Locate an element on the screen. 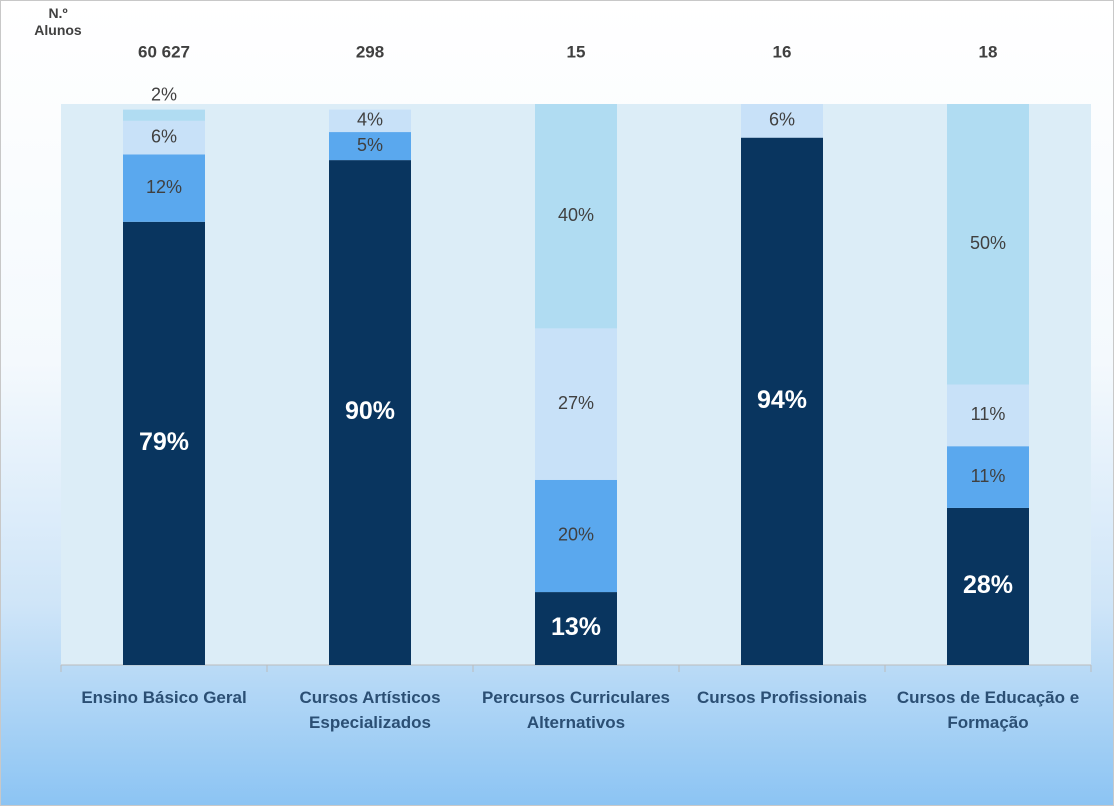 The height and width of the screenshot is (806, 1114). data-label: 20% is located at coordinates (576, 535).